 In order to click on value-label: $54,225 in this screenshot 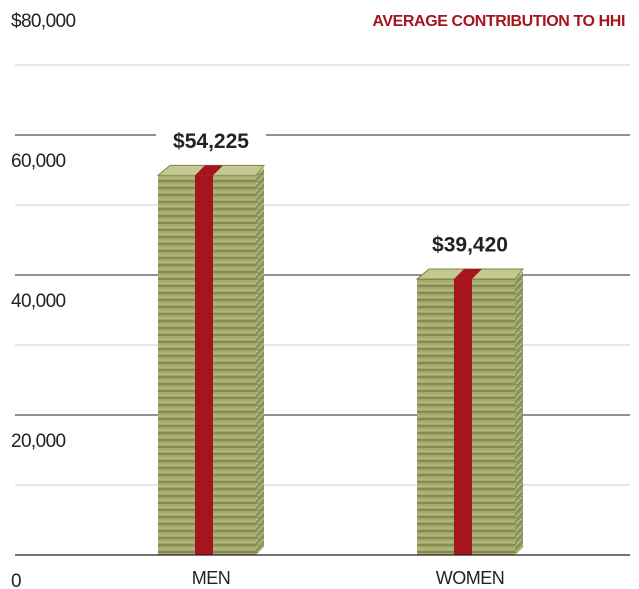, I will do `click(211, 141)`.